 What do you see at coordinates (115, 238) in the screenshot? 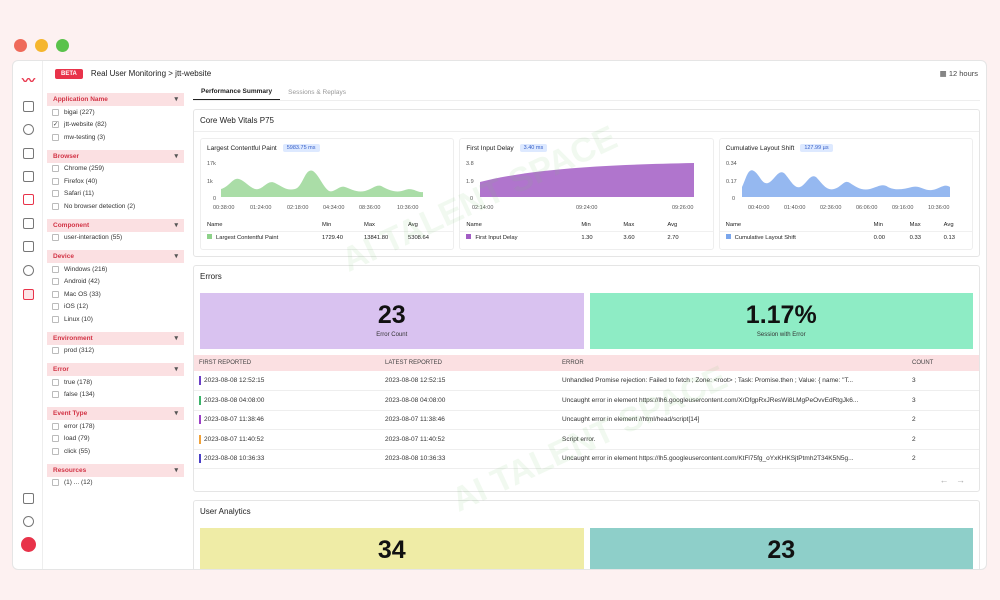
I see `filter-option: user-interaction (55)` at bounding box center [115, 238].